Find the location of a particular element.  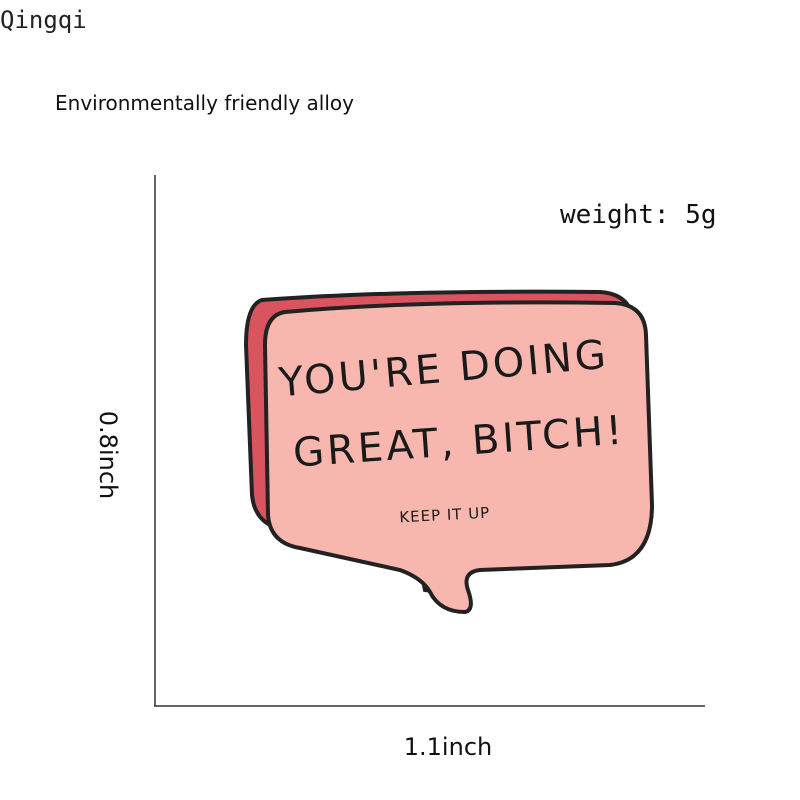

width-label: 1.1inch is located at coordinates (448, 747).